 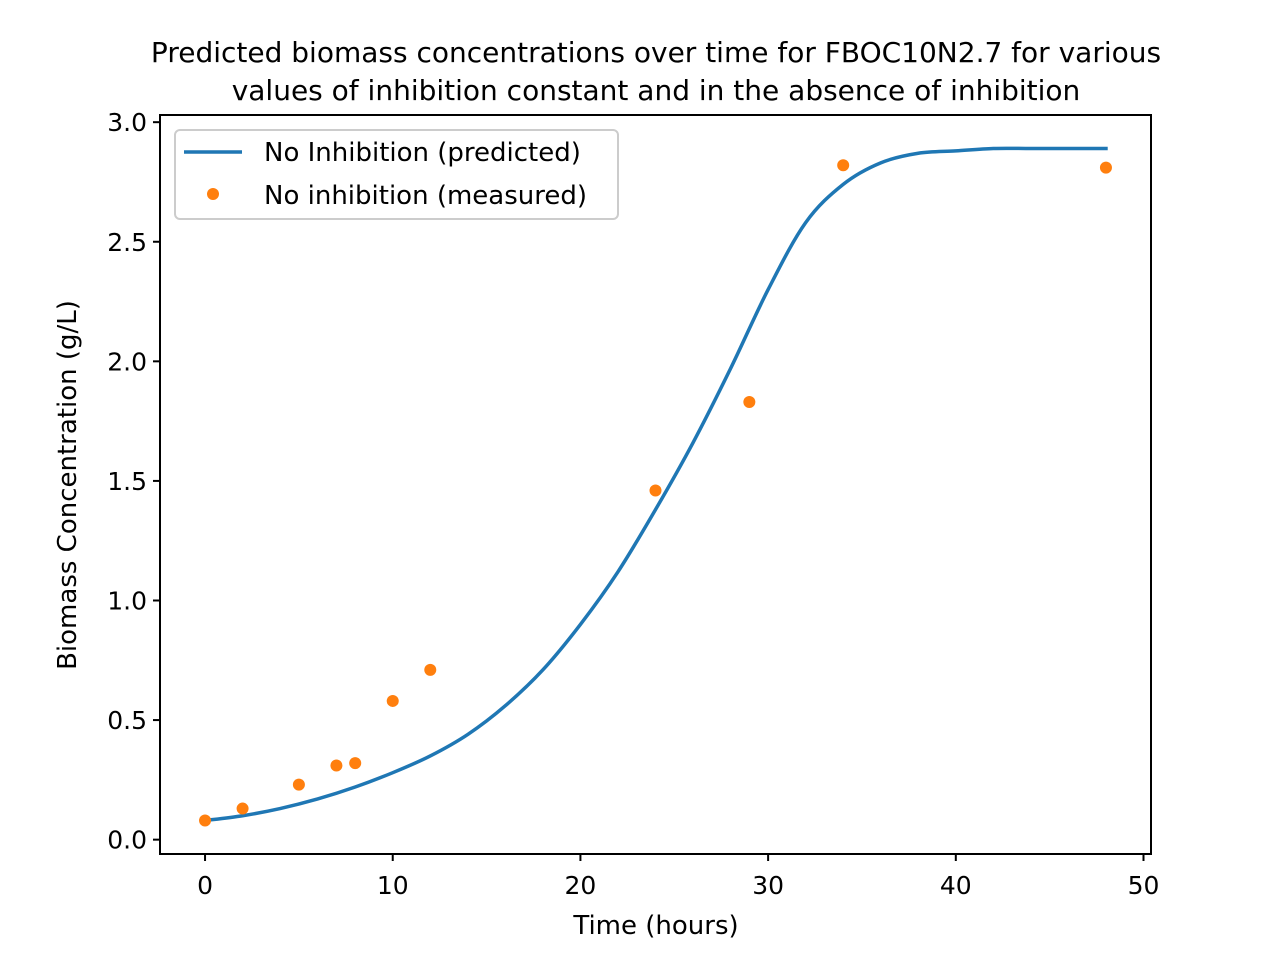 I want to click on x-tick-label: 10, so click(x=393, y=885).